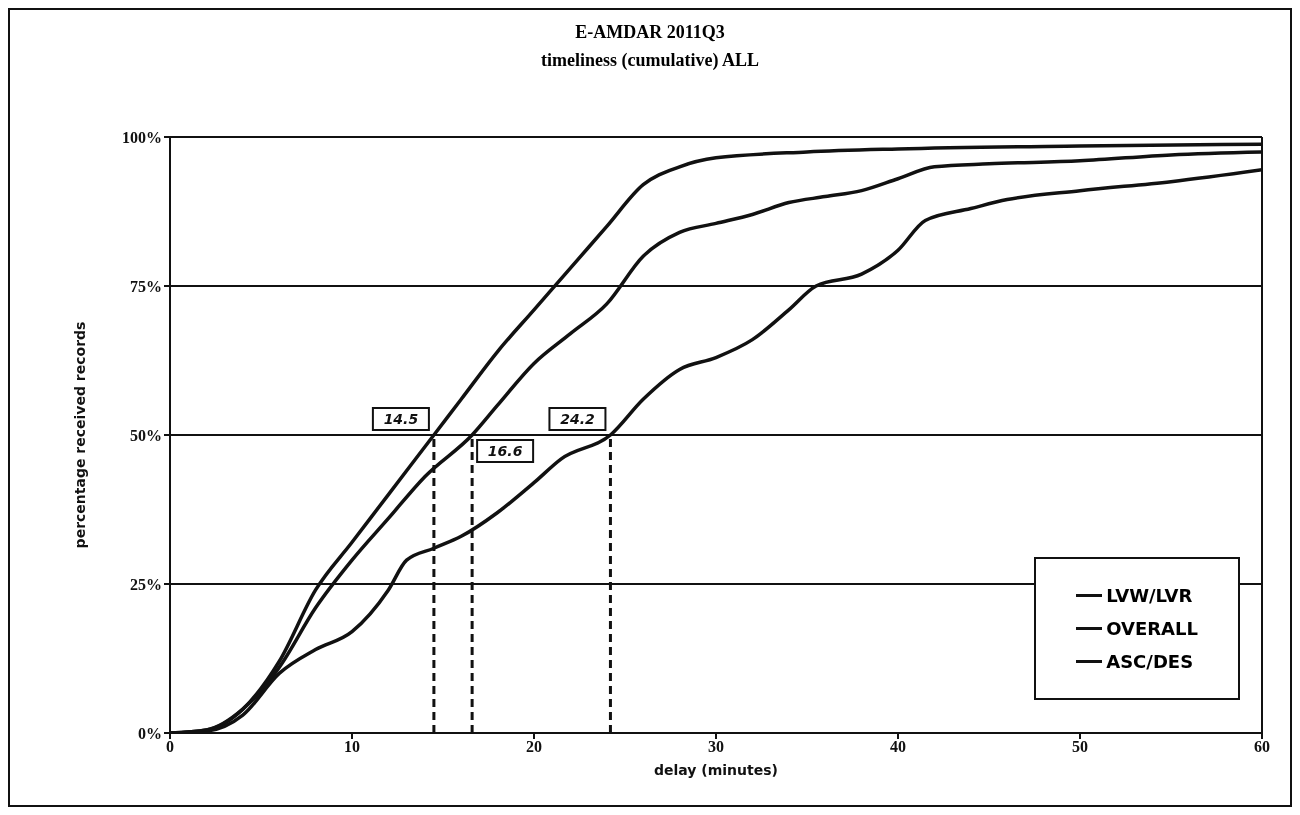 This screenshot has width=1300, height=815. I want to click on legend-label: ASC/DES, so click(1150, 661).